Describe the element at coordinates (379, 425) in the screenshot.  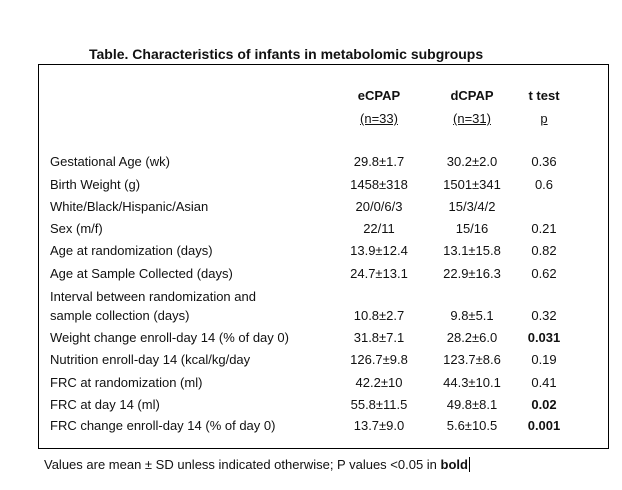
I see `cell-ecpap: 13.7±9.0` at that location.